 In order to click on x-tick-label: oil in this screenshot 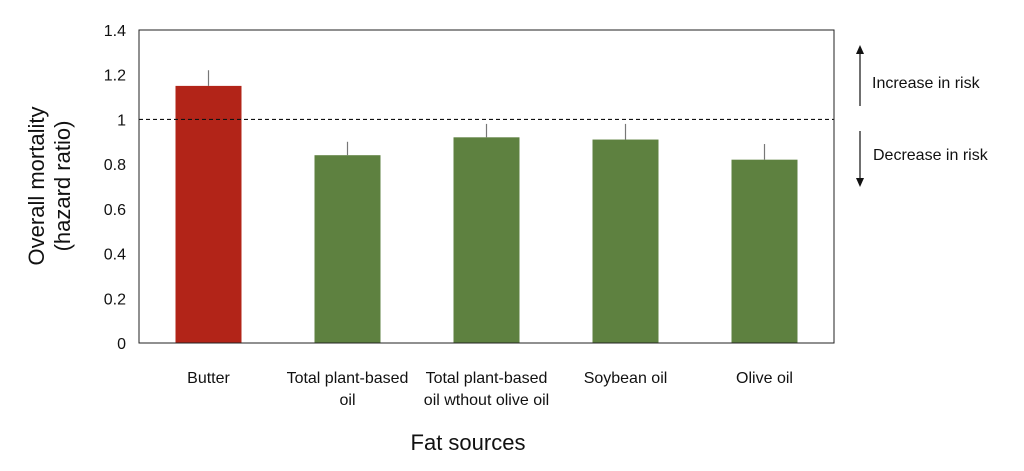, I will do `click(347, 400)`.